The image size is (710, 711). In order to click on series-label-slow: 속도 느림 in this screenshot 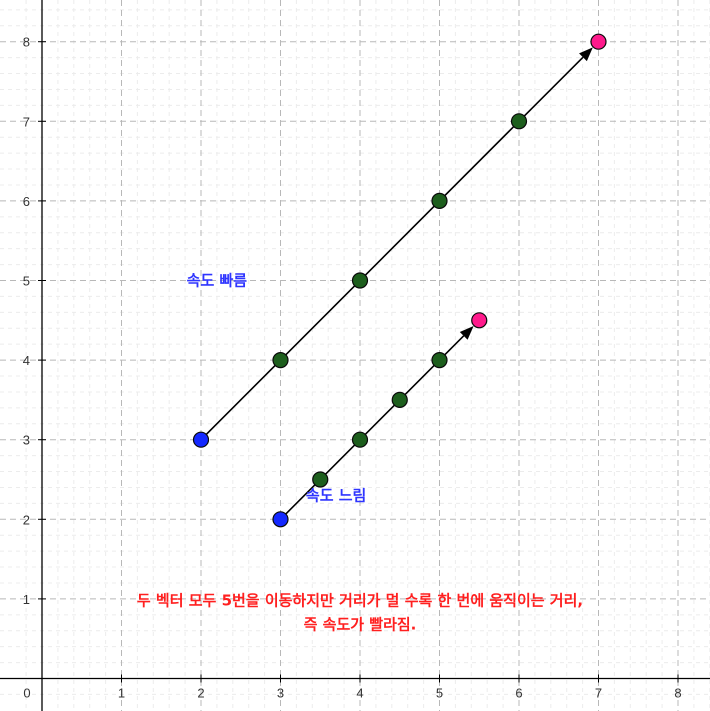, I will do `click(336, 495)`.